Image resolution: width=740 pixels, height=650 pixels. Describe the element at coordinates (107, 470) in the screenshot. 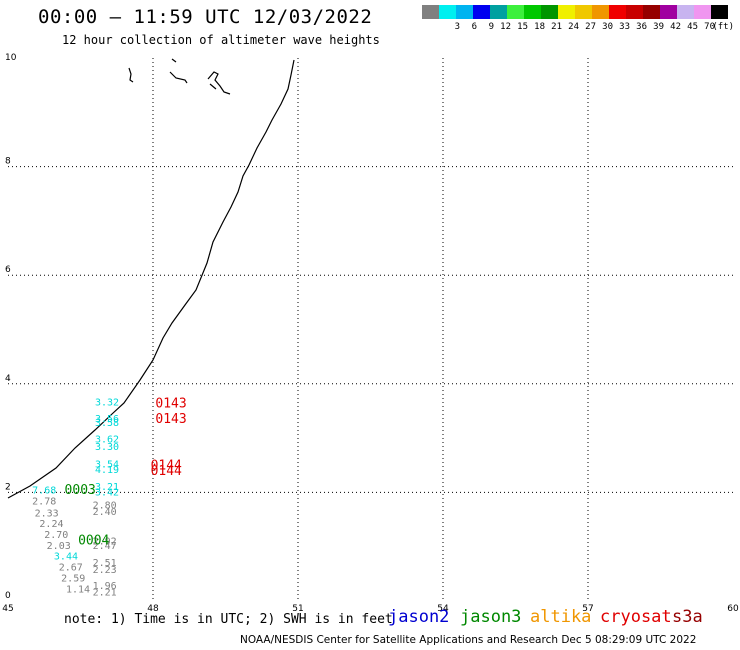

I see `wave-height-value: 4.19` at that location.